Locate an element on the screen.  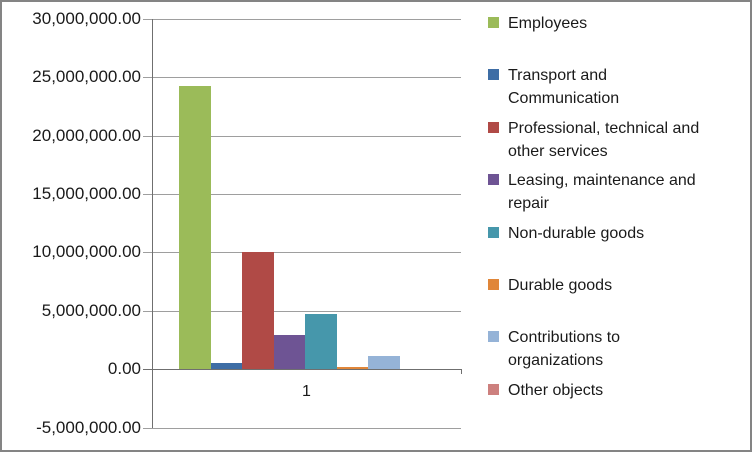
y-axis-tick-label: 25,000,000.00 is located at coordinates (86, 77).